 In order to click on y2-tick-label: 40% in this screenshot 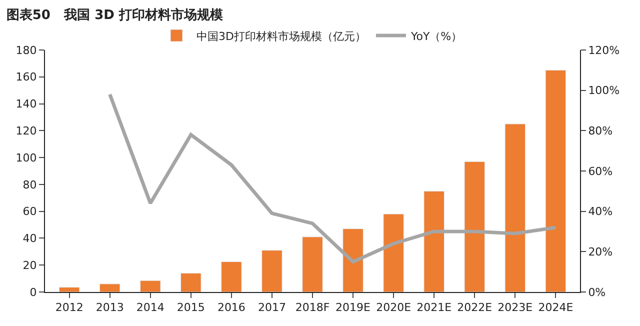, I will do `click(600, 211)`.